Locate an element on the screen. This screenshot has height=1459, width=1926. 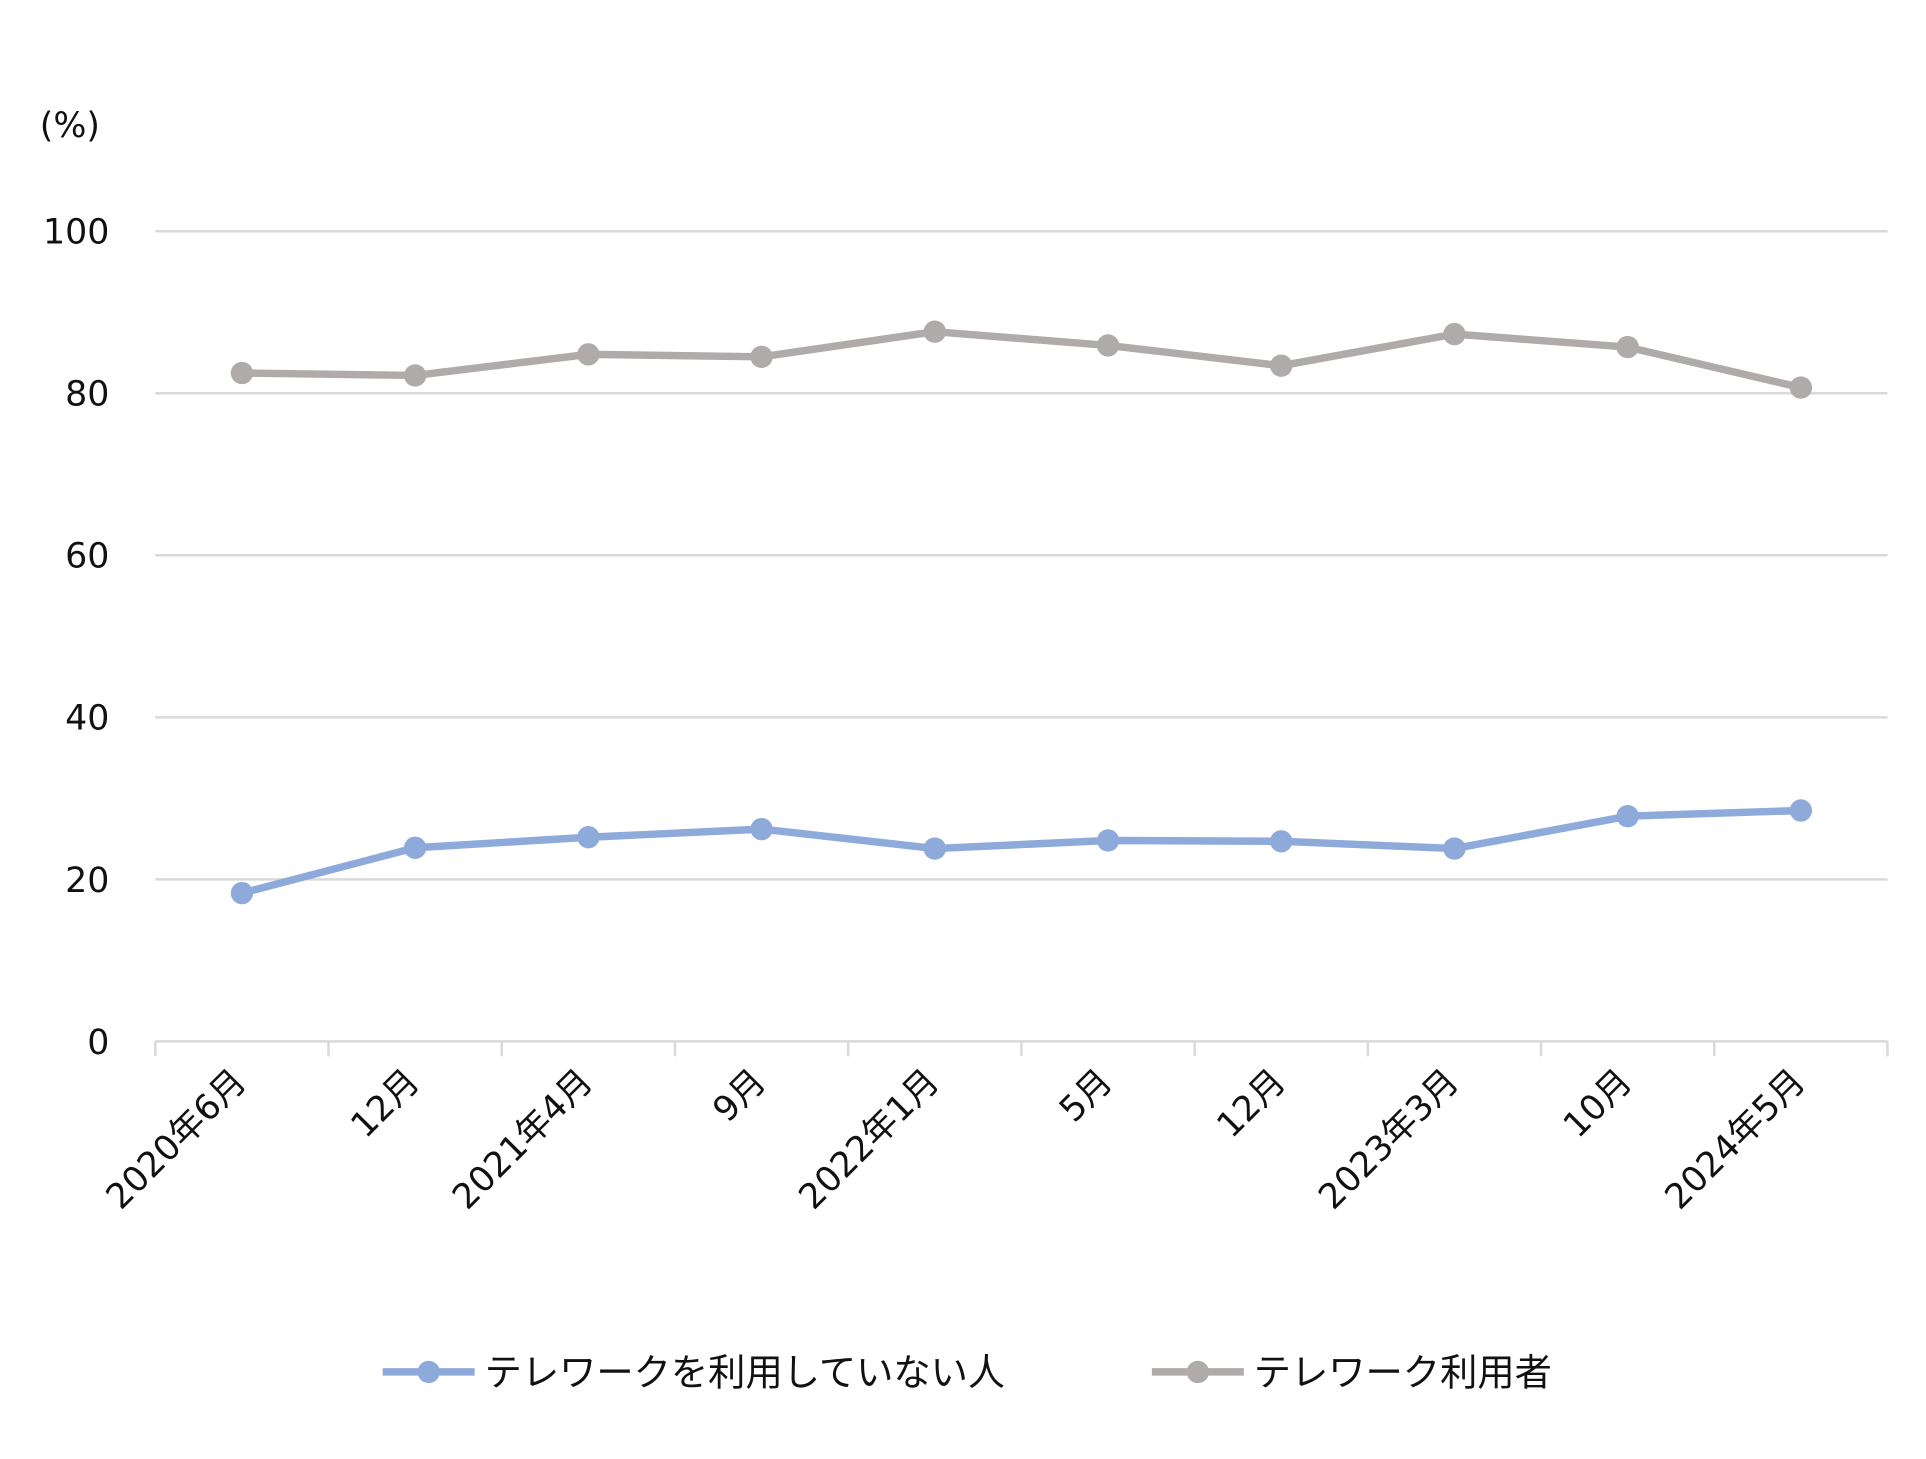
legend-label: テレワーク利用者 is located at coordinates (1403, 1373).